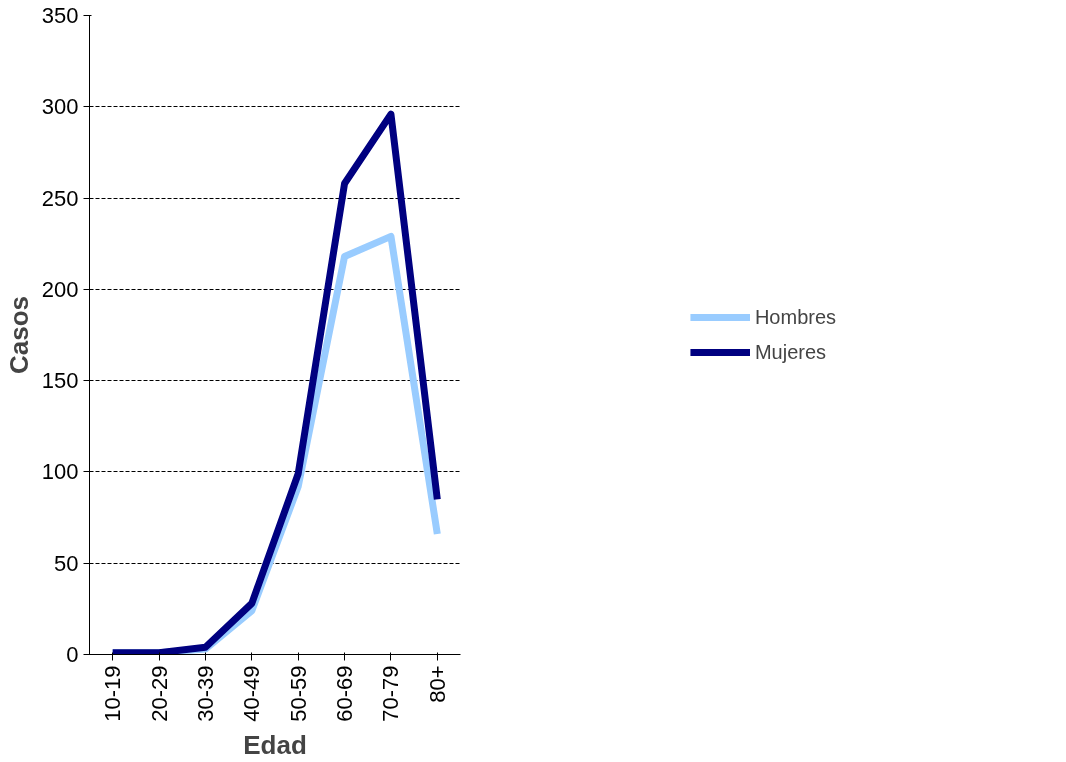 The image size is (1066, 762). I want to click on legend-label: Hombres, so click(795, 317).